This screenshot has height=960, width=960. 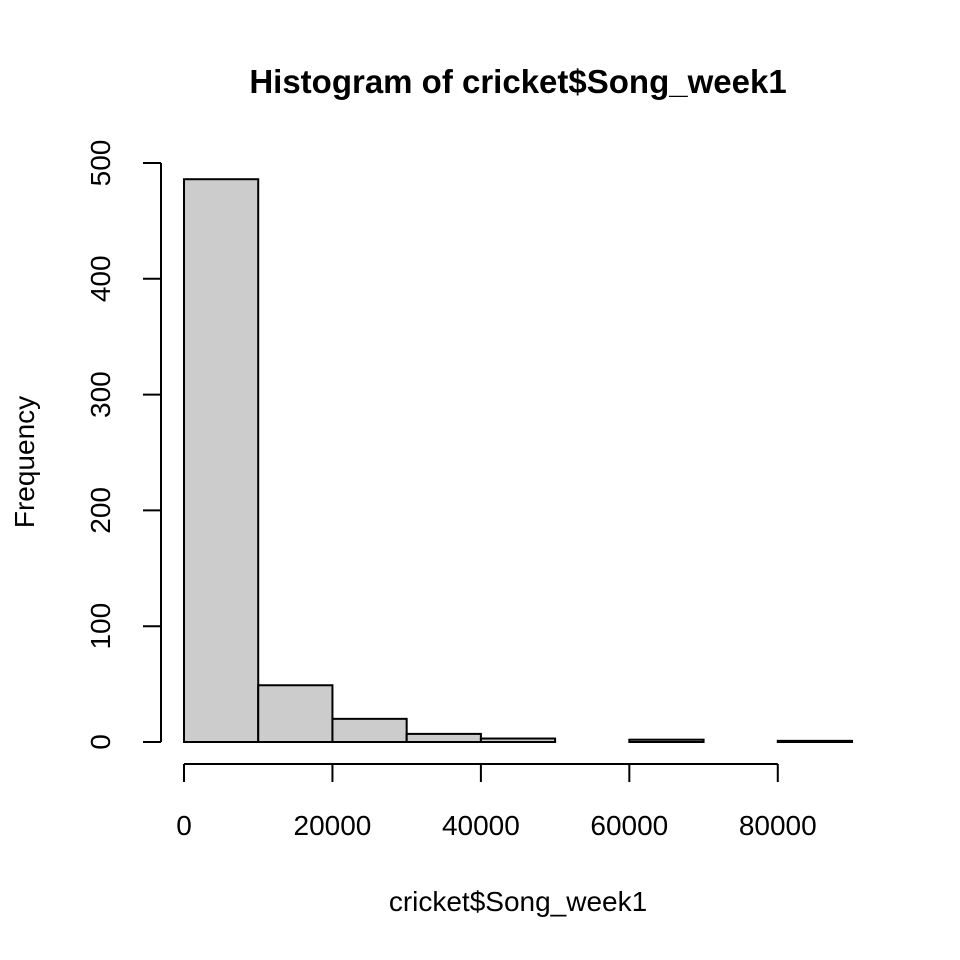 What do you see at coordinates (481, 825) in the screenshot?
I see `x-tick-label: 40000` at bounding box center [481, 825].